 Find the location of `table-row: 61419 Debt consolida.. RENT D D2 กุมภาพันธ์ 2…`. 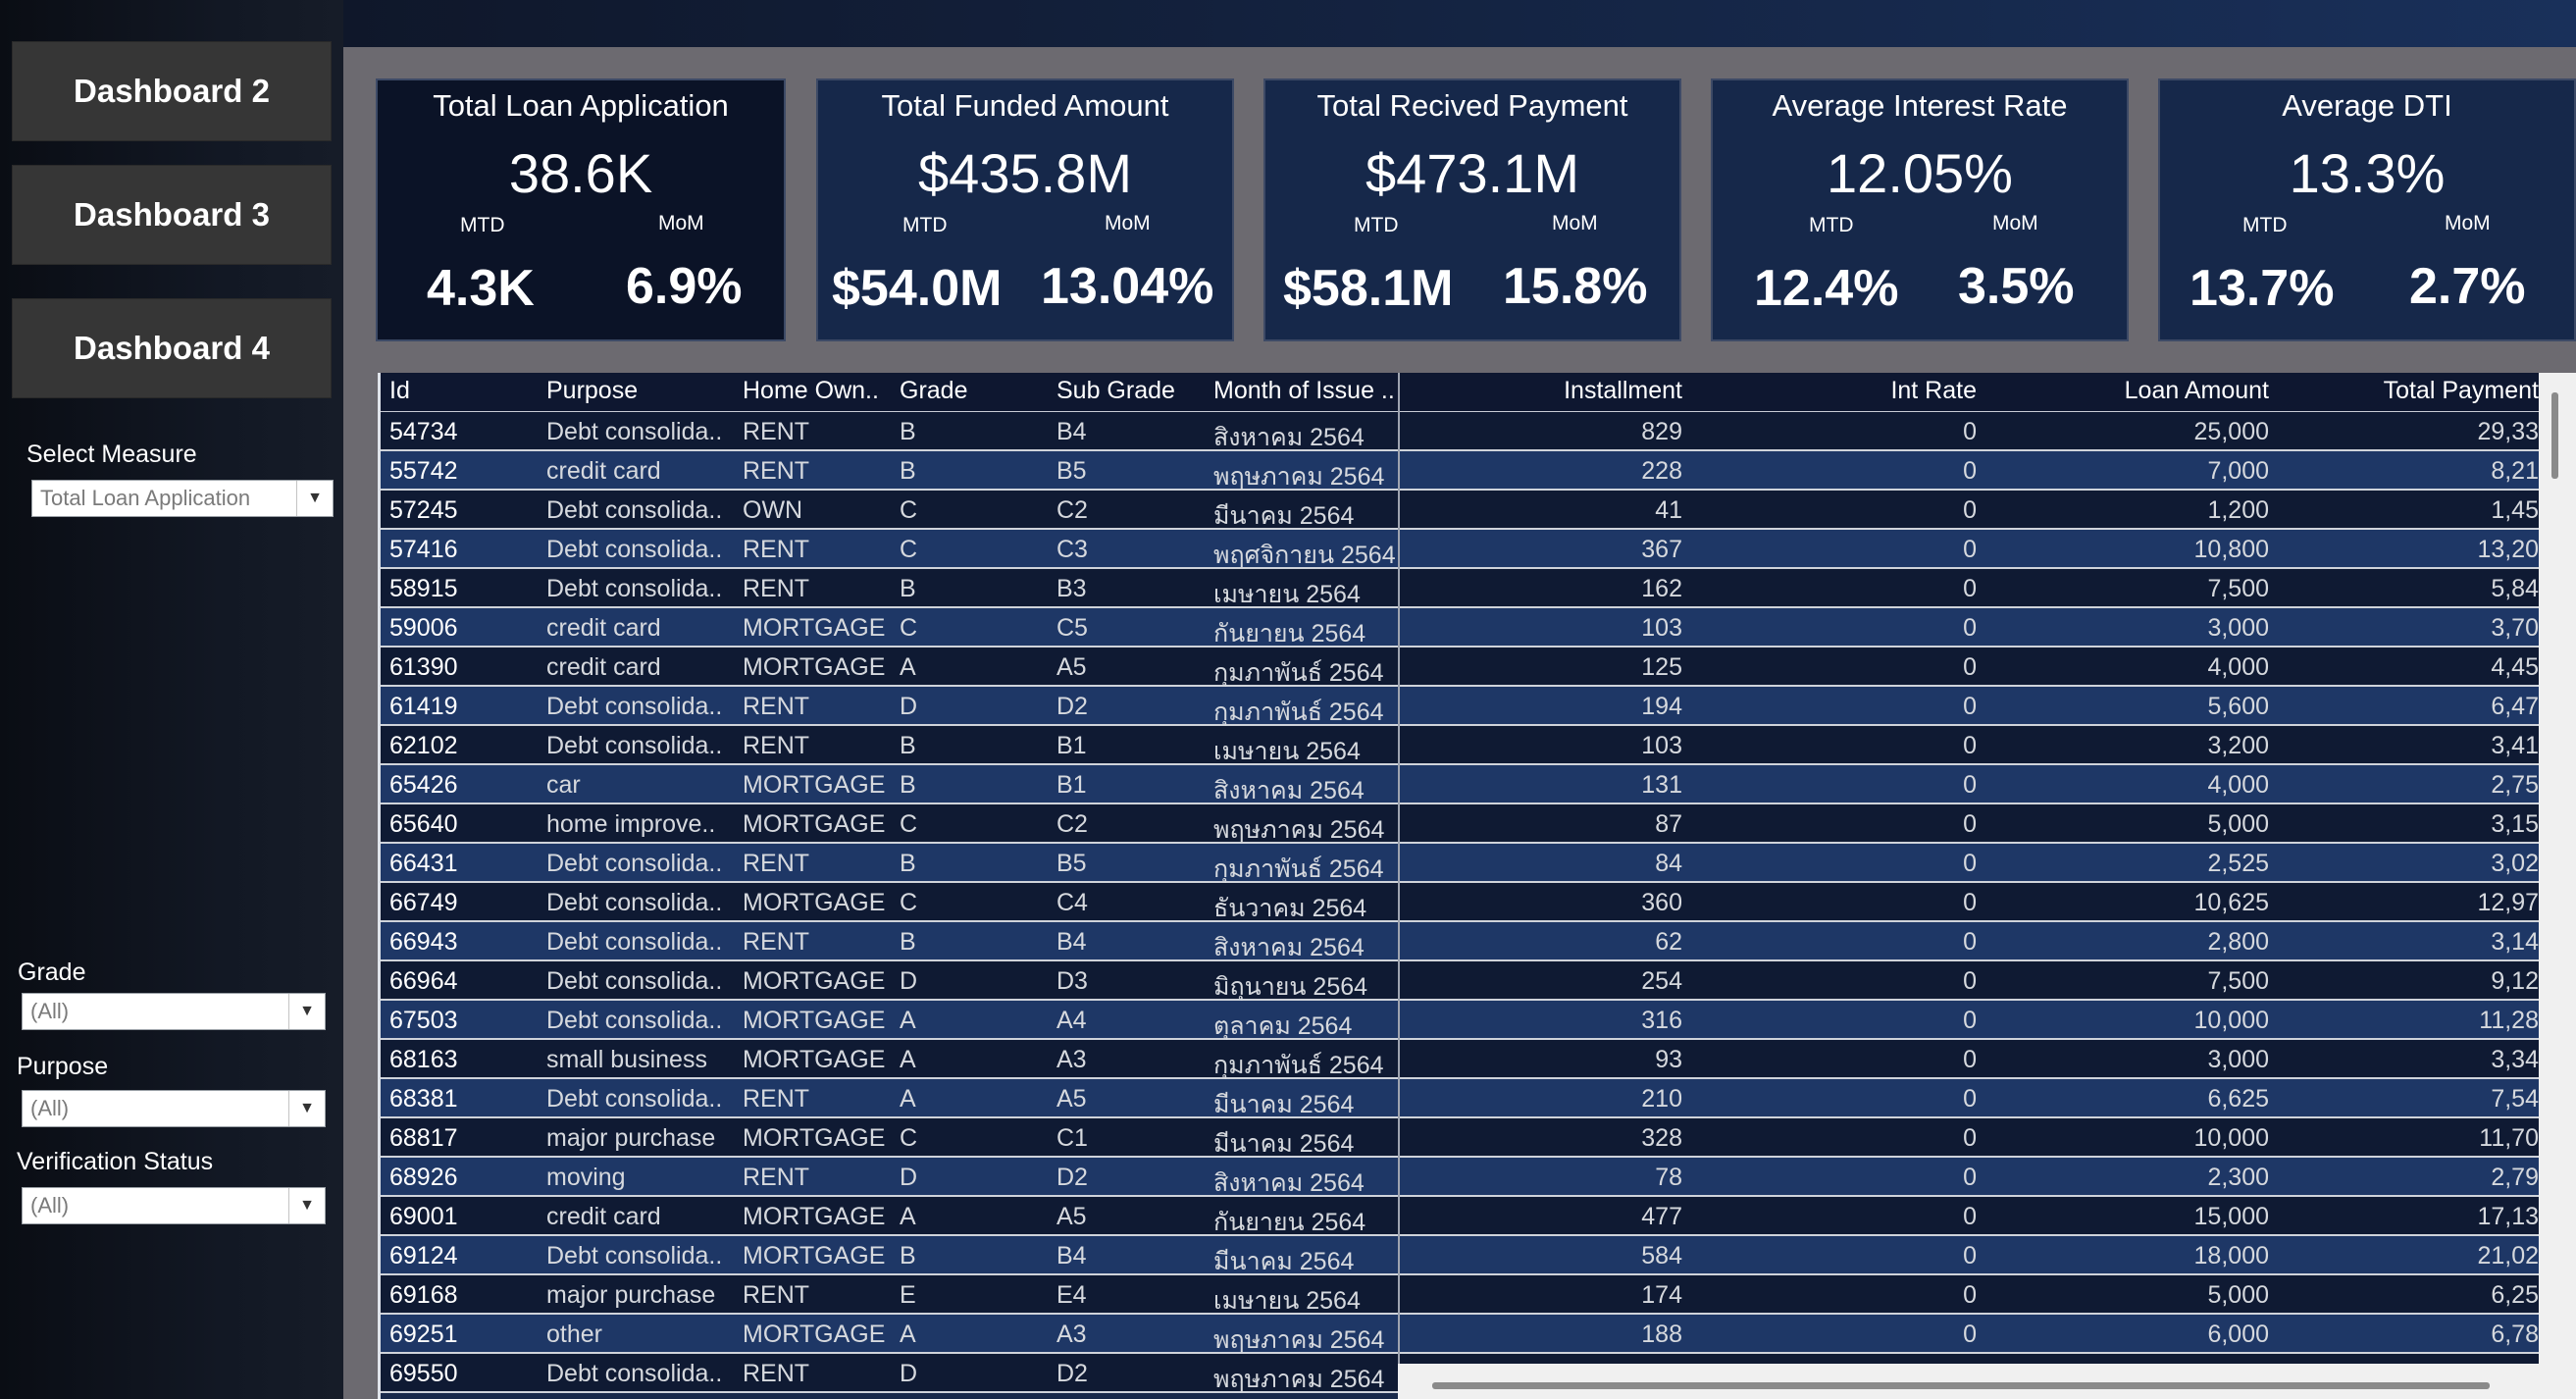

table-row: 61419 Debt consolida.. RENT D D2 กุมภาพันธ์ 2… is located at coordinates (1458, 706).